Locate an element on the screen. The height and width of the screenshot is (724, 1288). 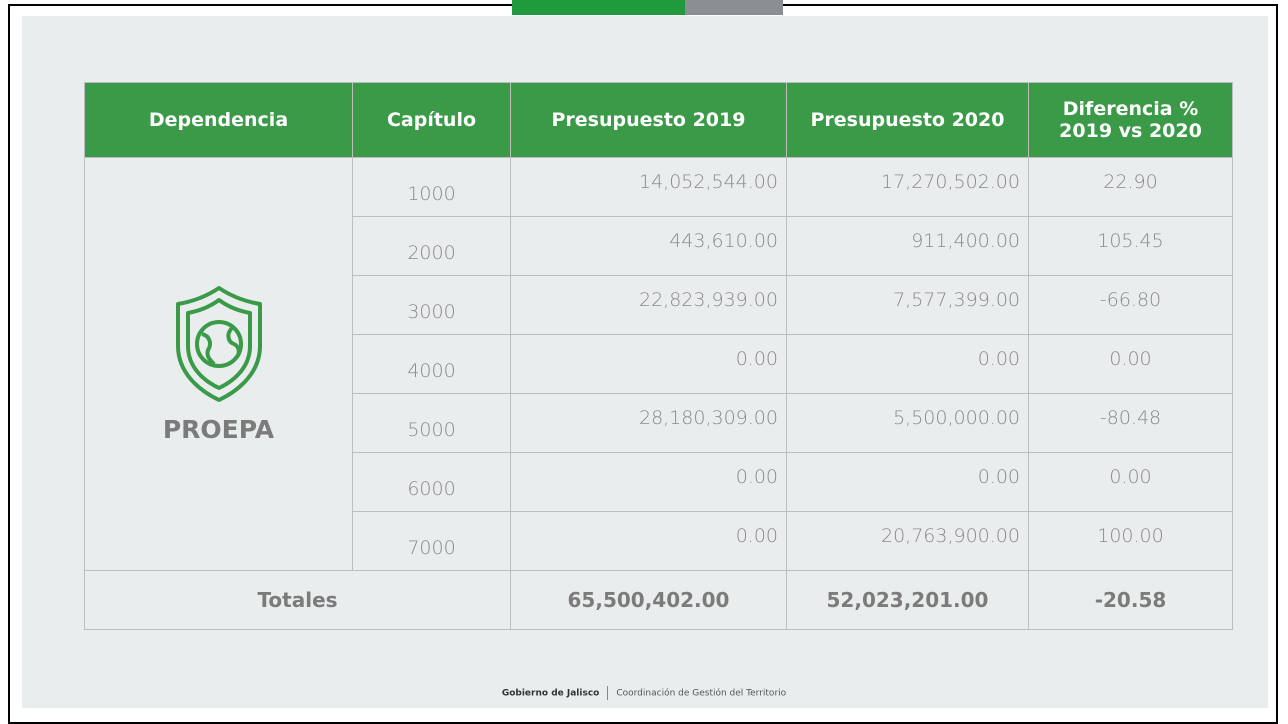
cell: 2000 is located at coordinates (431, 246).